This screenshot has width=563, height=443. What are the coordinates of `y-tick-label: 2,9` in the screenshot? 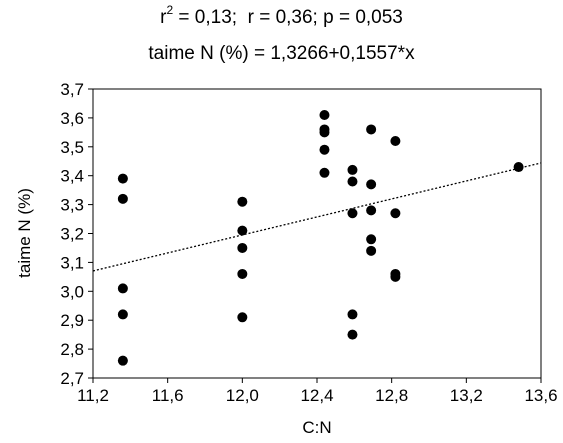 It's located at (72, 320).